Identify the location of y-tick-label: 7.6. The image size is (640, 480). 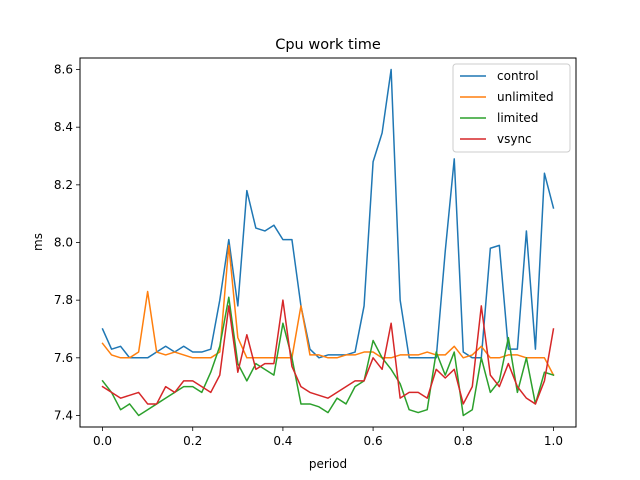
(63, 358).